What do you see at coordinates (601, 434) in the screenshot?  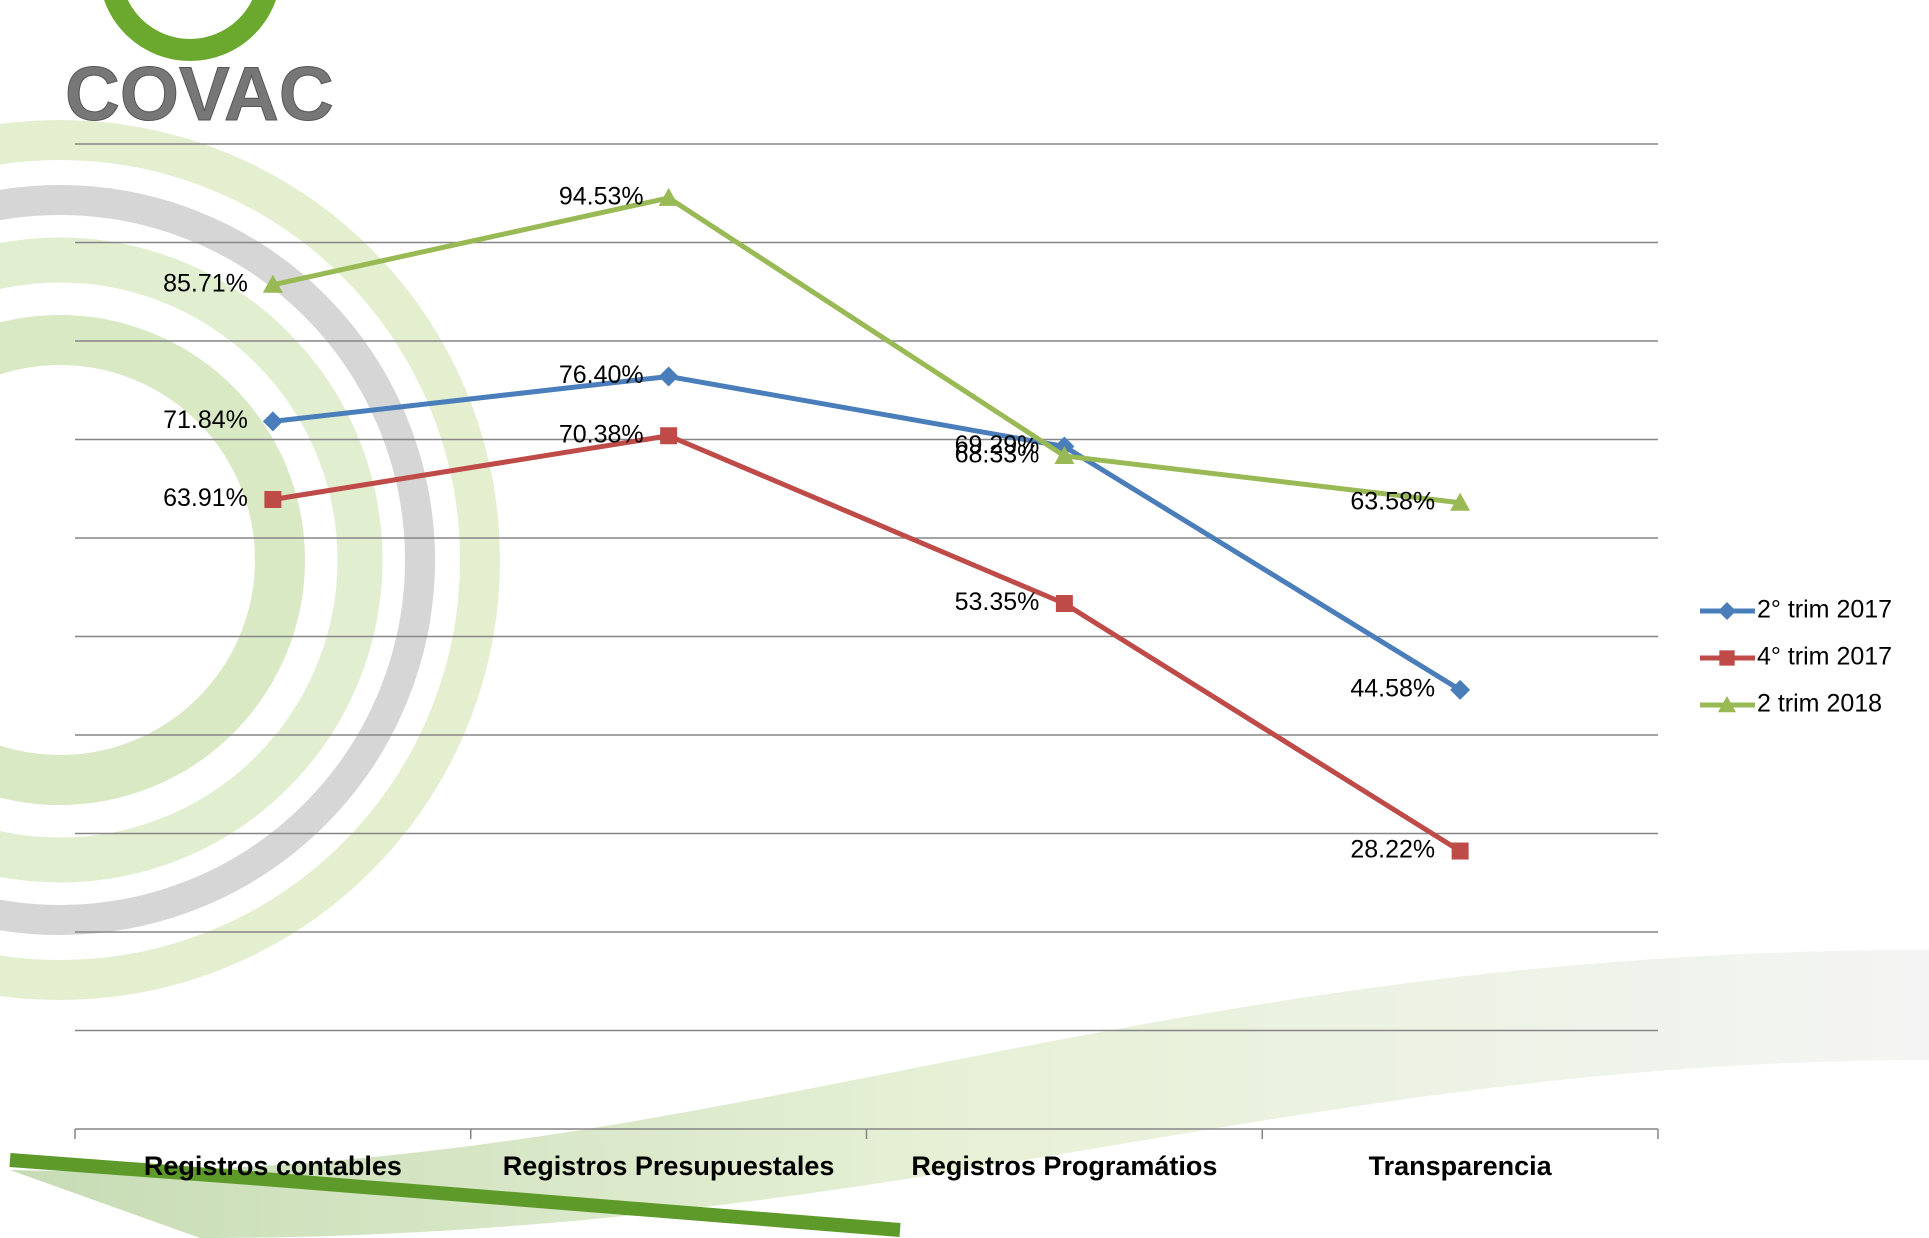 I see `data-label: 70.38%` at bounding box center [601, 434].